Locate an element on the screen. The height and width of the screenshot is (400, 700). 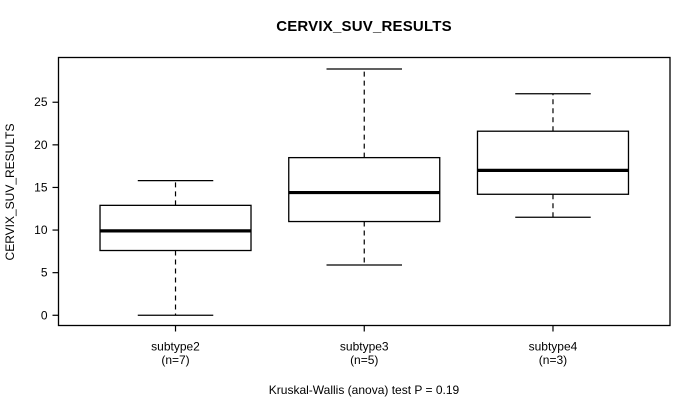
chart-title: CERVIX_SUV_RESULTS is located at coordinates (364, 26).